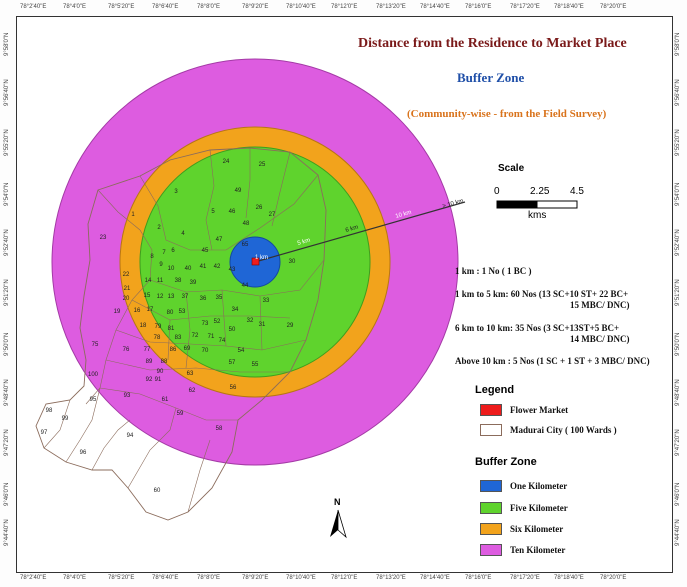  What do you see at coordinates (157, 338) in the screenshot?
I see `ward-number-label: 78` at bounding box center [157, 338].